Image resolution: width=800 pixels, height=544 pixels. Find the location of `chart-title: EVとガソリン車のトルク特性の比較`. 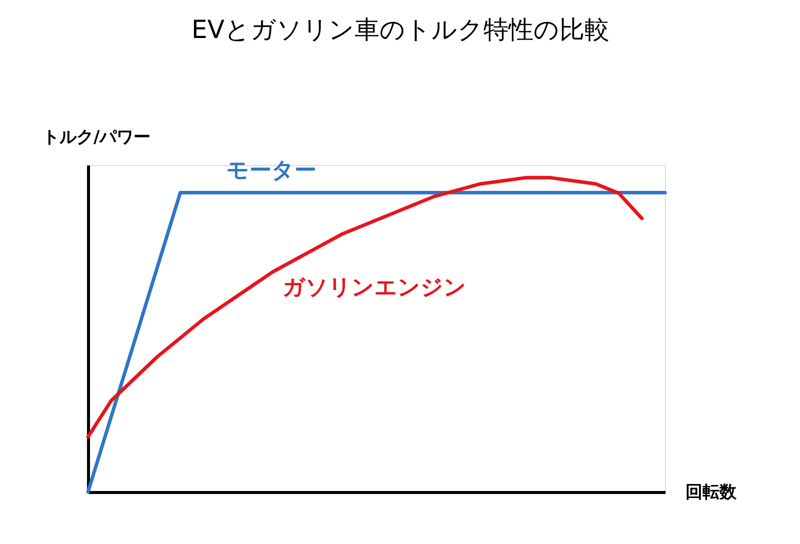

chart-title: EVとガソリン車のトルク特性の比較 is located at coordinates (401, 29).